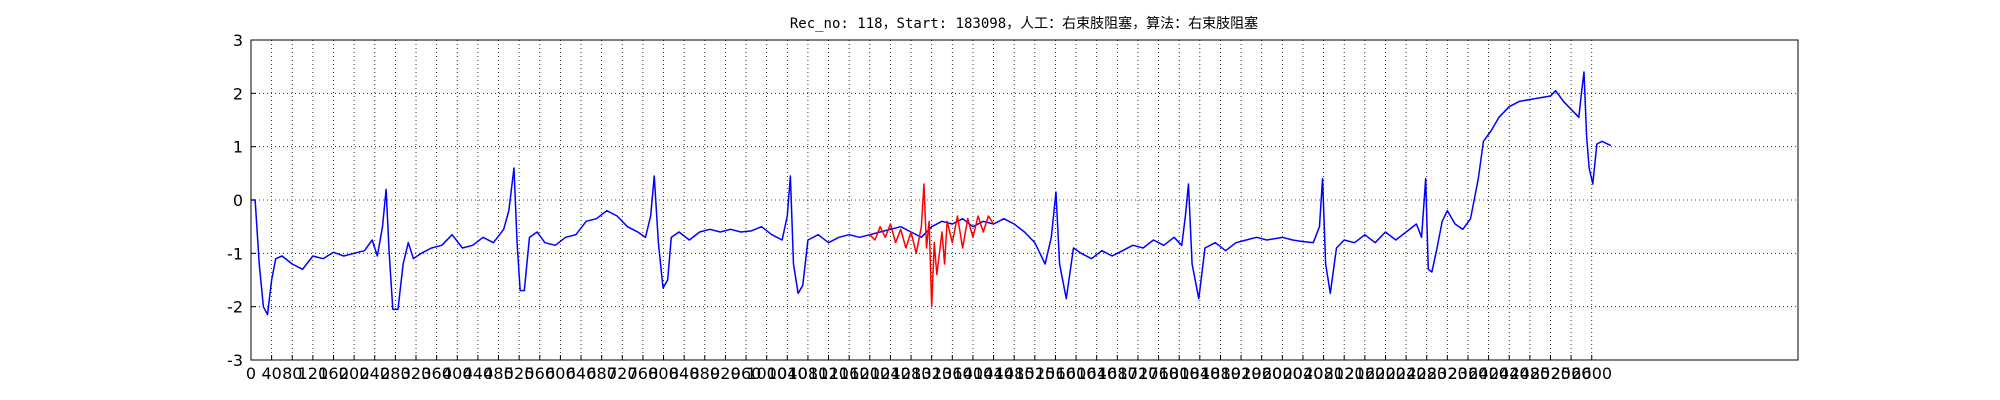  I want to click on x-tick-label: 2440, so click(1509, 373).